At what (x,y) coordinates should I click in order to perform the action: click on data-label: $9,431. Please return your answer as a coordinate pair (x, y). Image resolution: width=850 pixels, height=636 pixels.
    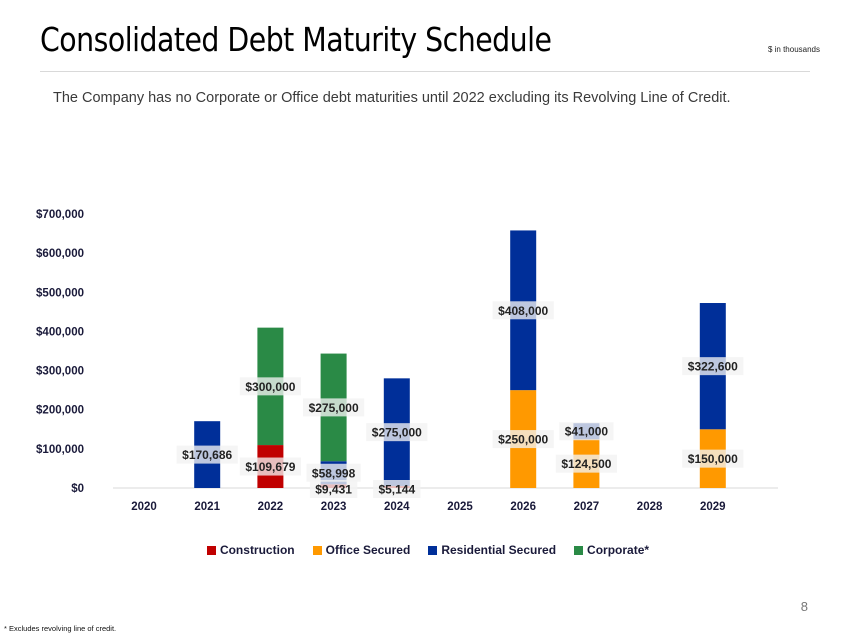
    Looking at the image, I should click on (333, 490).